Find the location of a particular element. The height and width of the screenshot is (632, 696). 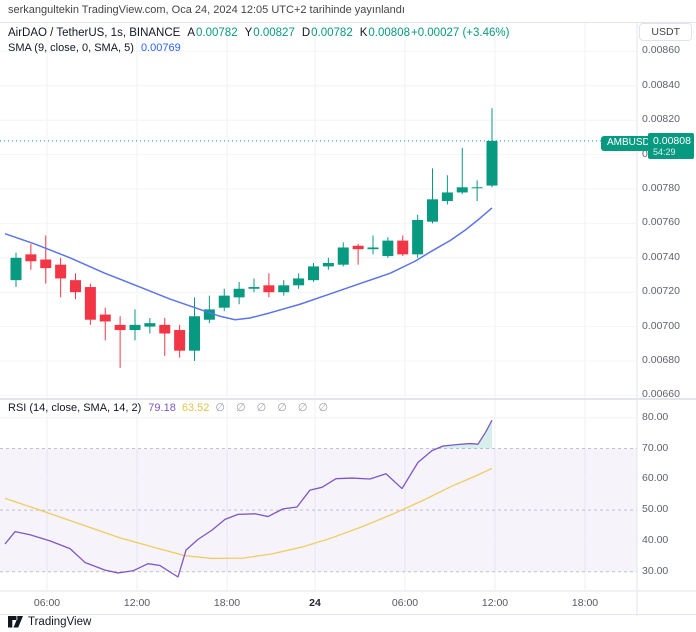

change-value: +0.00027 (+3.46%) is located at coordinates (460, 33).